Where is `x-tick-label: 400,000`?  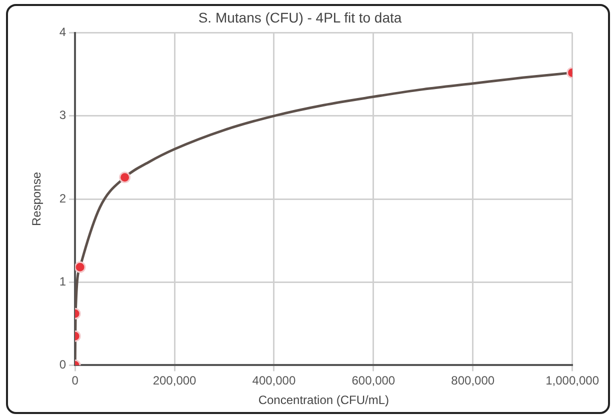
x-tick-label: 400,000 is located at coordinates (274, 381).